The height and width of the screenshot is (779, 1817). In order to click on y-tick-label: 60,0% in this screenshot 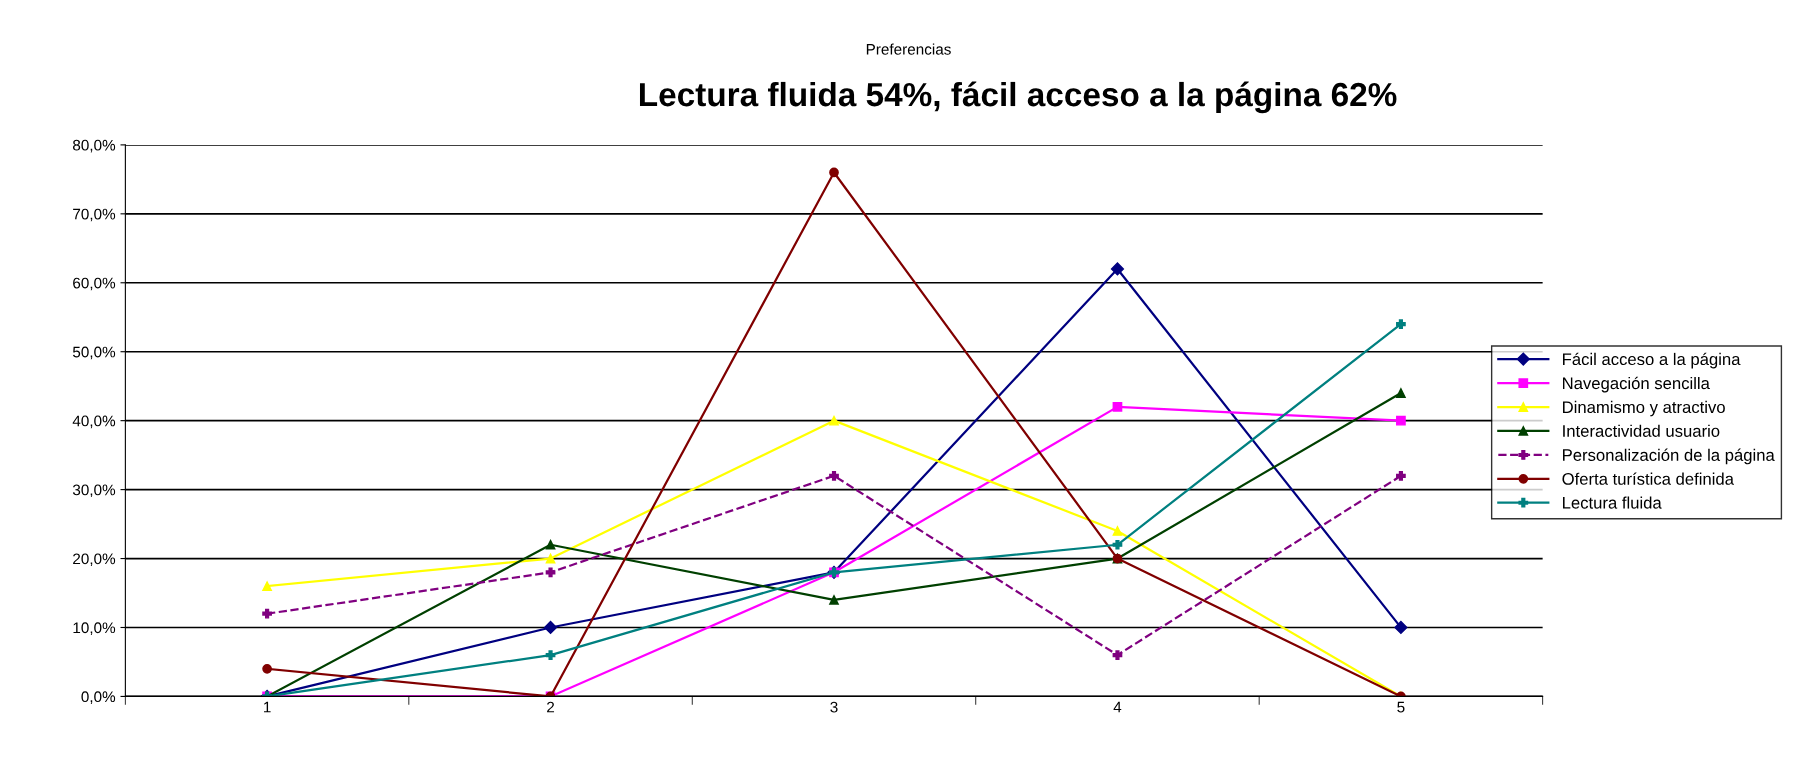, I will do `click(94, 284)`.